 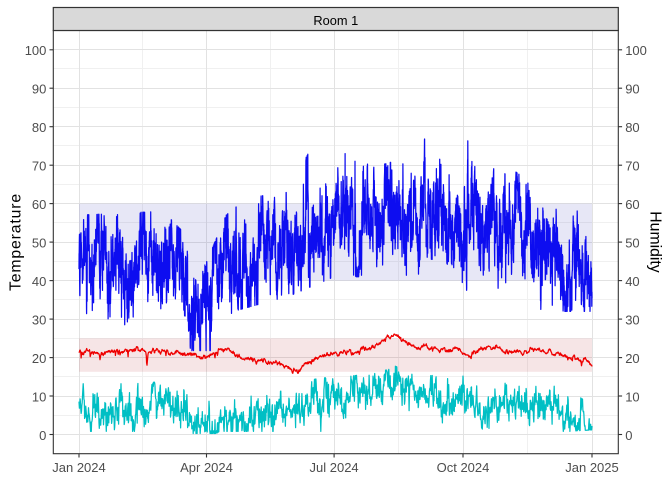 What do you see at coordinates (592, 467) in the screenshot?
I see `svg-text: Jan 2025` at bounding box center [592, 467].